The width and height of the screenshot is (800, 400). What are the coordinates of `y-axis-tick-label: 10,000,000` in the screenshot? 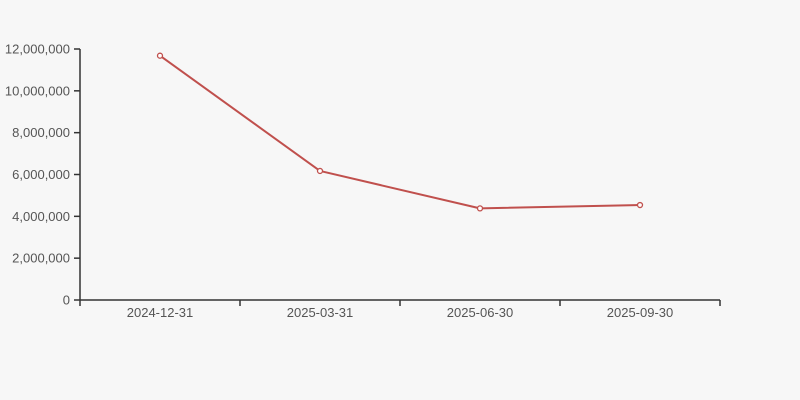 It's located at (37, 90).